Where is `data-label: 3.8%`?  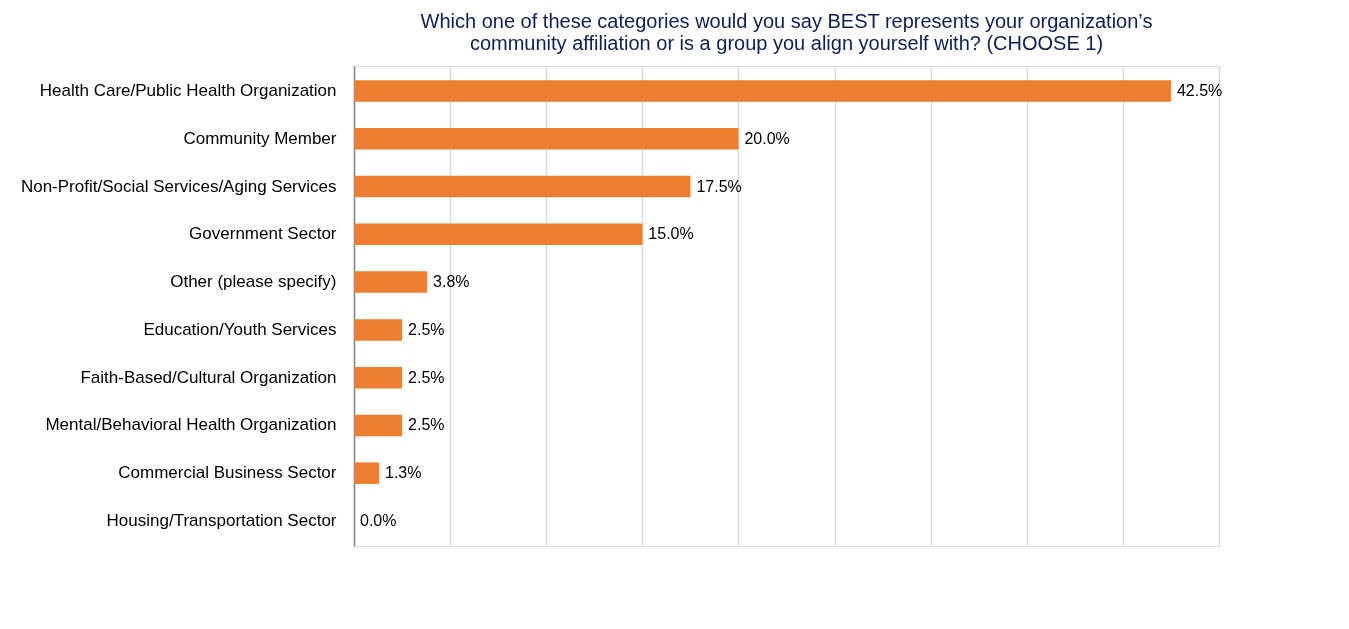
data-label: 3.8% is located at coordinates (451, 282).